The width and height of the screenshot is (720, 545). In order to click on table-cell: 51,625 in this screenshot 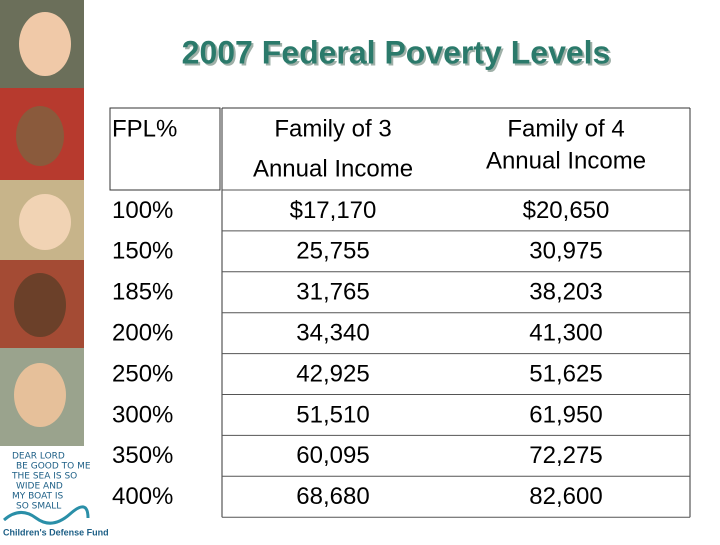, I will do `click(565, 373)`.